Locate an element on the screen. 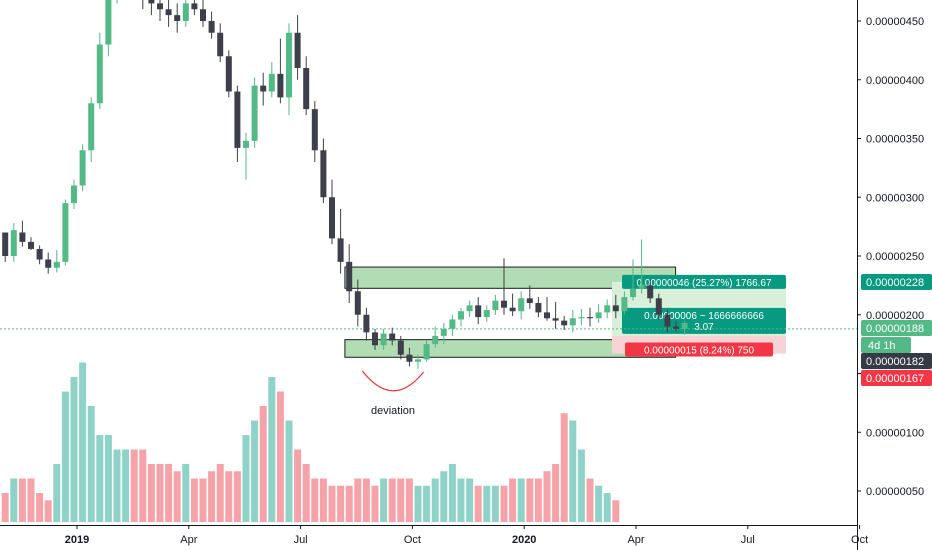  countdown-badge is located at coordinates (886, 345).